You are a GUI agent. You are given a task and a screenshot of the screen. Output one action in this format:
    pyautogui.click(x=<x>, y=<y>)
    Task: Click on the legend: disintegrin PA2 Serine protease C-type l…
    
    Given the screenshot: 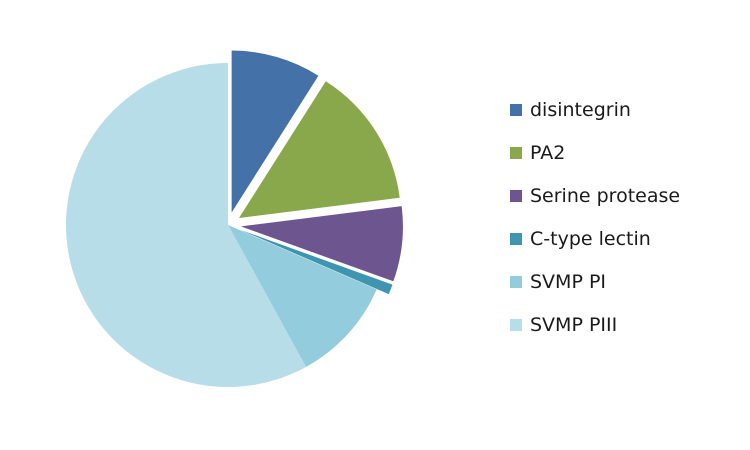 What is the action you would take?
    pyautogui.click(x=595, y=217)
    